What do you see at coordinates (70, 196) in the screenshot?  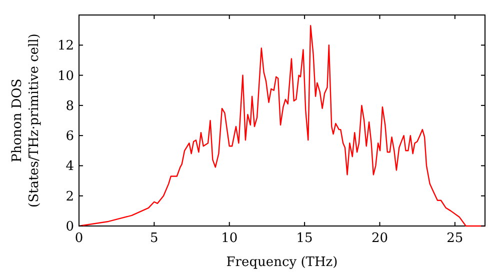 I see `y-tick-label: 2` at bounding box center [70, 196].